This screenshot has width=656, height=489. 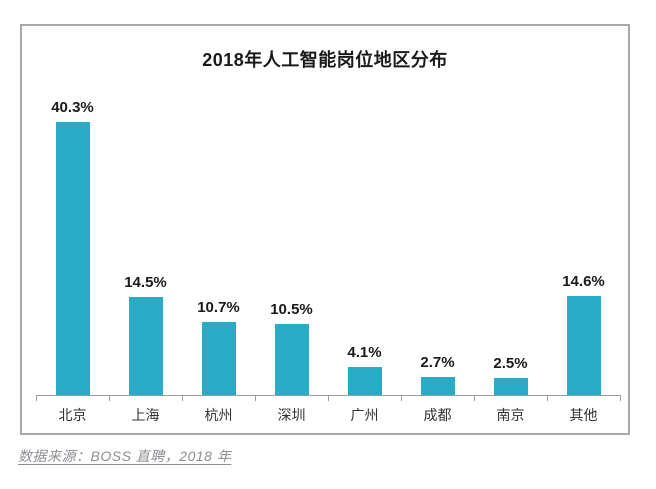 What do you see at coordinates (218, 237) in the screenshot?
I see `bar-slot: 10.7%` at bounding box center [218, 237].